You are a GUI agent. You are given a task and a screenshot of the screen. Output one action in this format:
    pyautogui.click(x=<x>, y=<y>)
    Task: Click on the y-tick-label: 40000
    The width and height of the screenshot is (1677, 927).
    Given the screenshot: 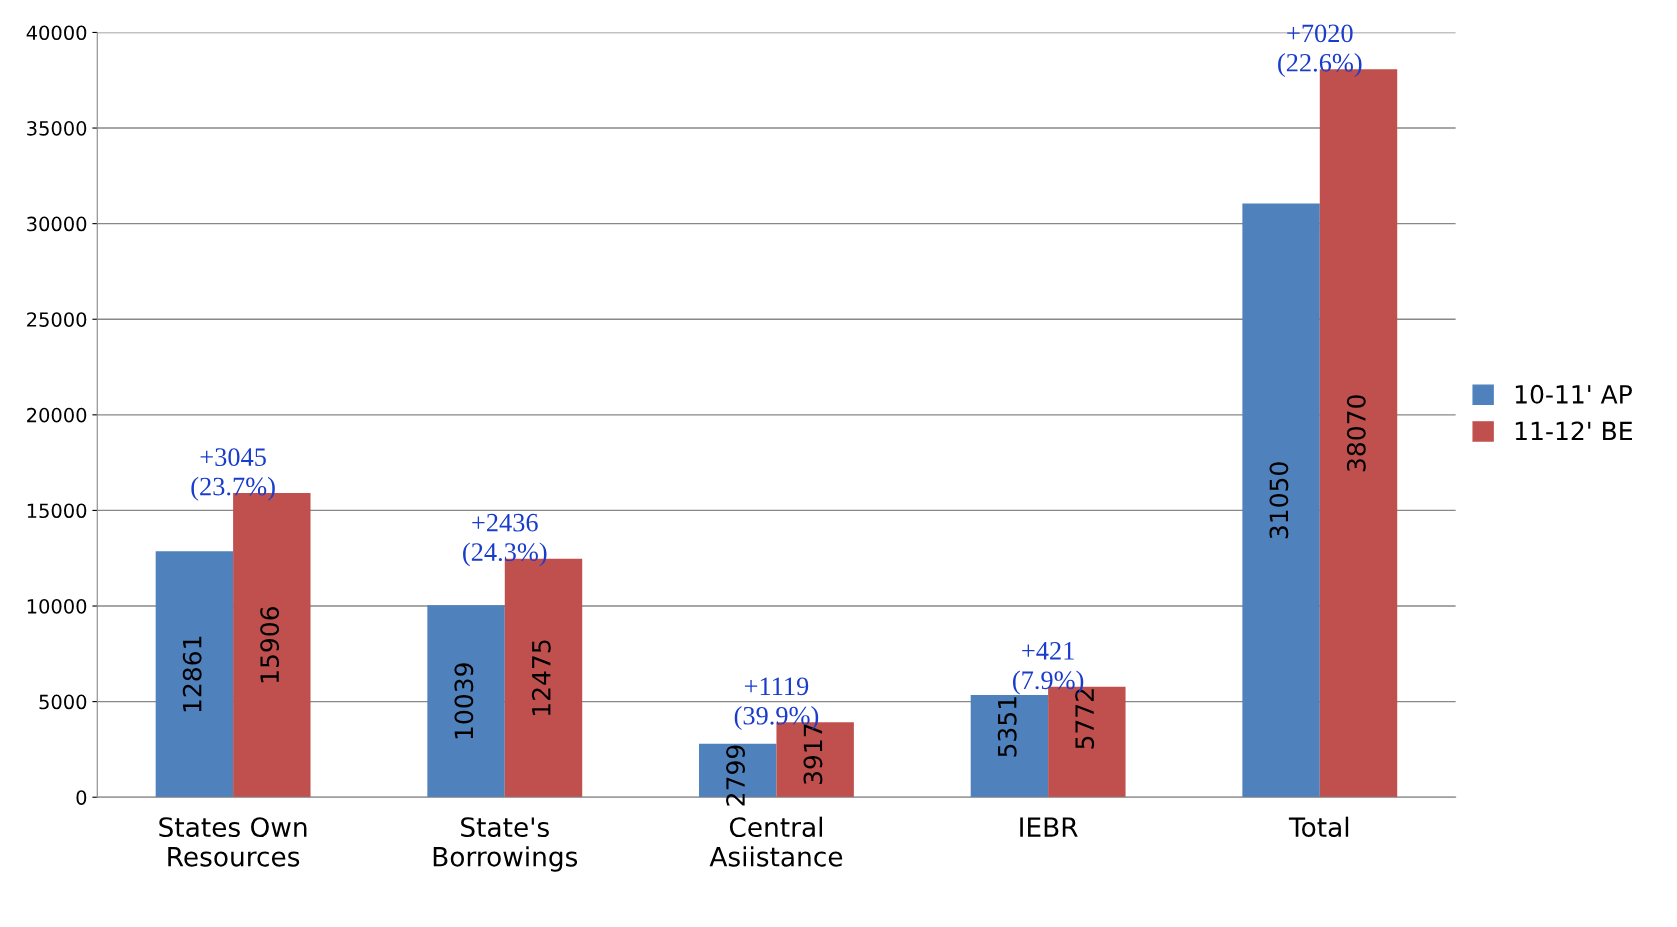 What is the action you would take?
    pyautogui.click(x=56, y=33)
    